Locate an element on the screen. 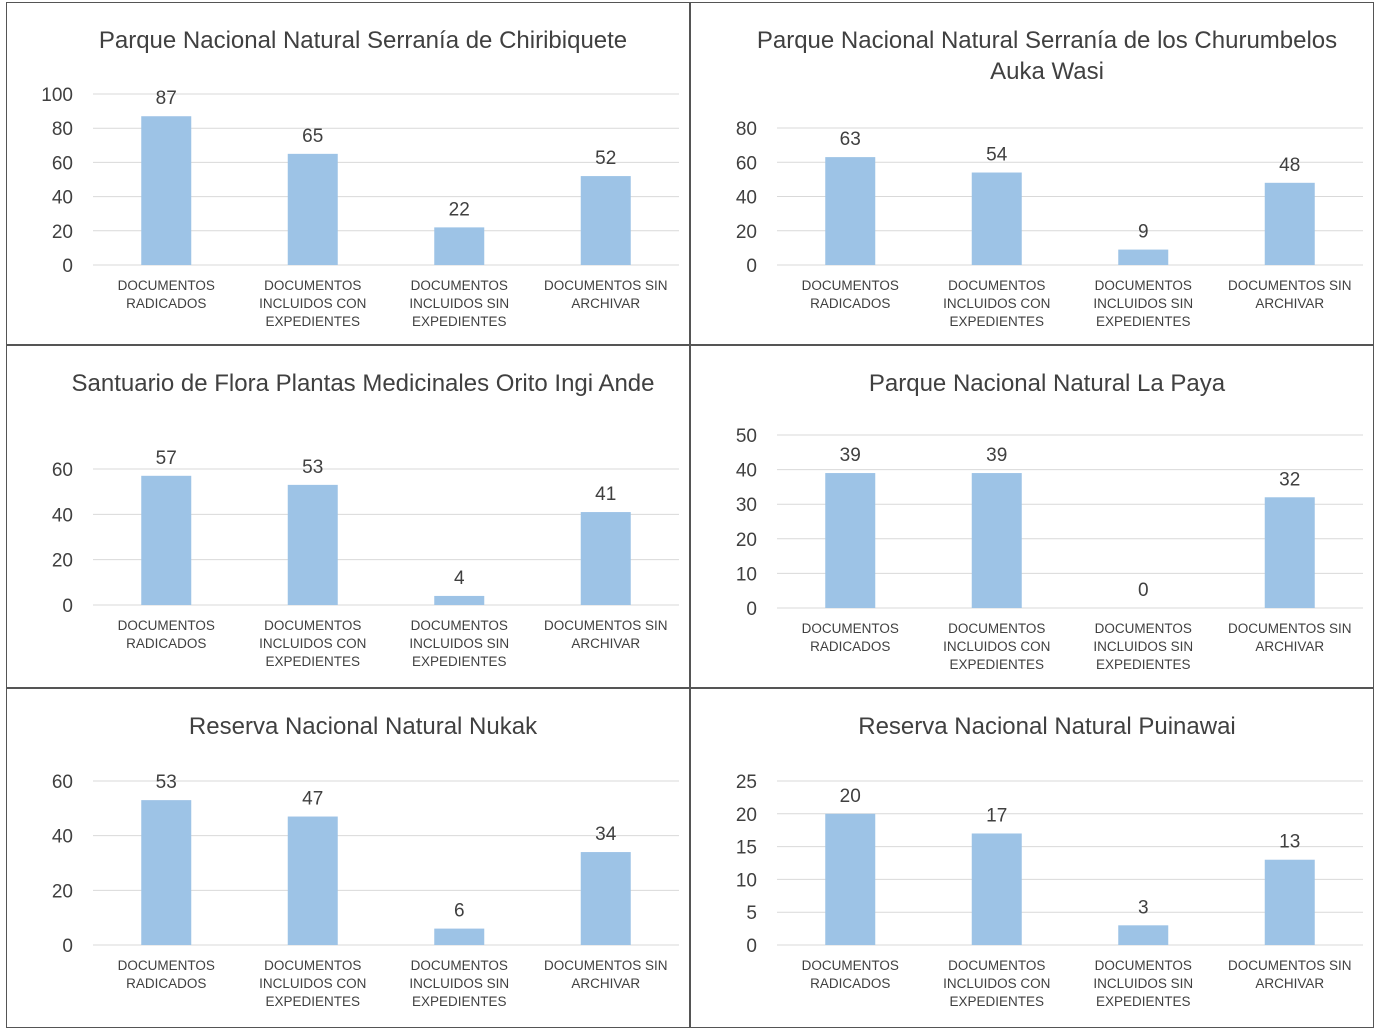 Image resolution: width=1376 pixels, height=1030 pixels. chart: 0 20 40 60 80 100 87 65 22 52 is located at coordinates (360, 181).